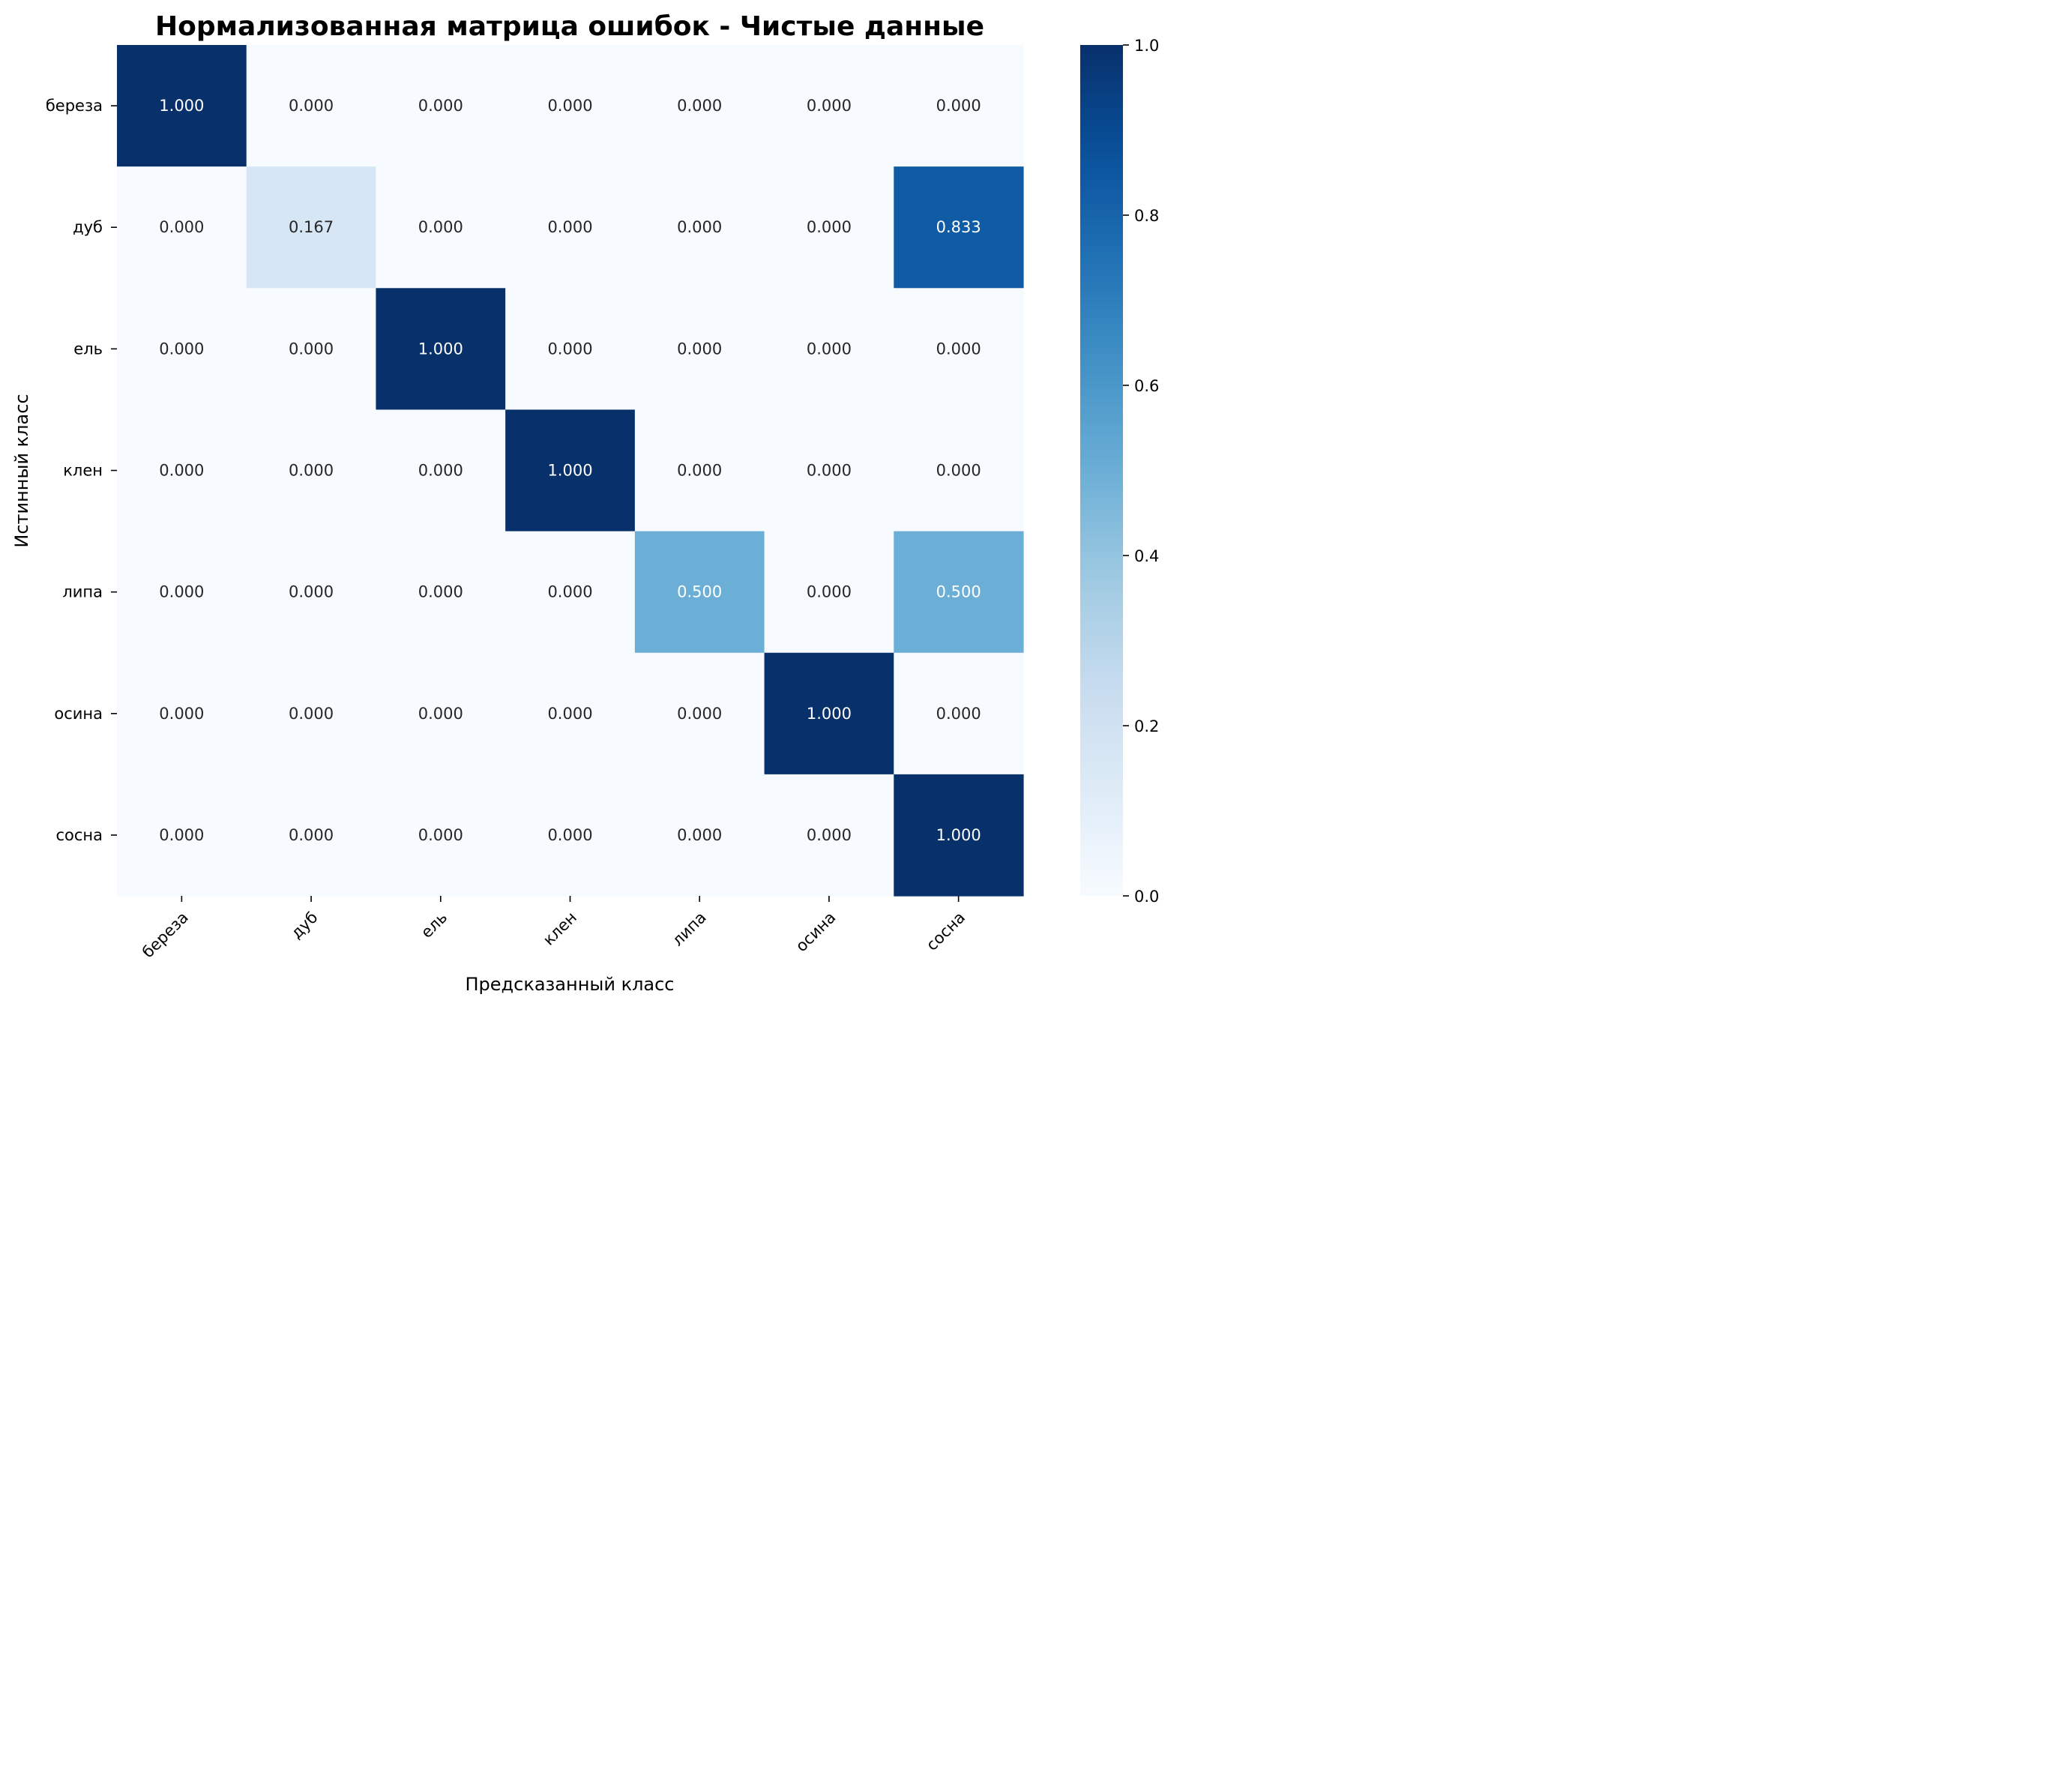  I want to click on colorbar-tick-label: 0.4, so click(1146, 556).